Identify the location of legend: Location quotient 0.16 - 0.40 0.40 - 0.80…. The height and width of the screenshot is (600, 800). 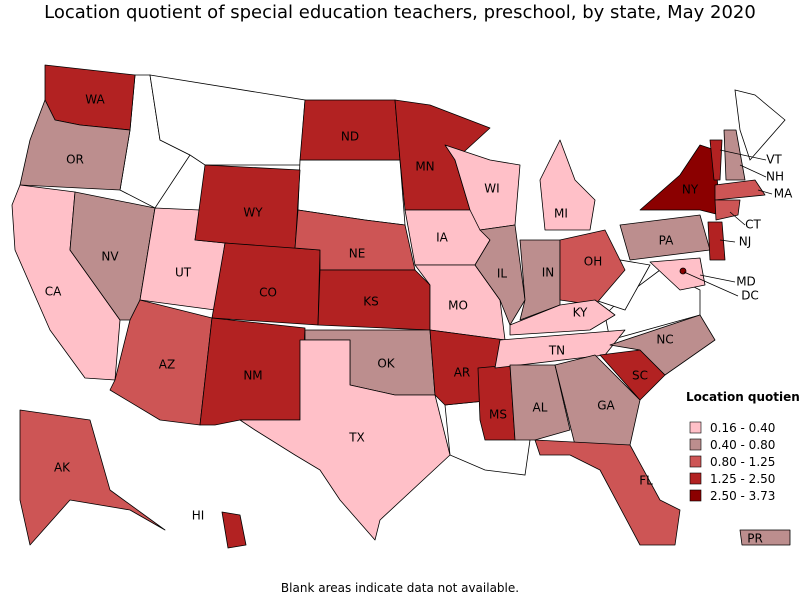
(743, 446).